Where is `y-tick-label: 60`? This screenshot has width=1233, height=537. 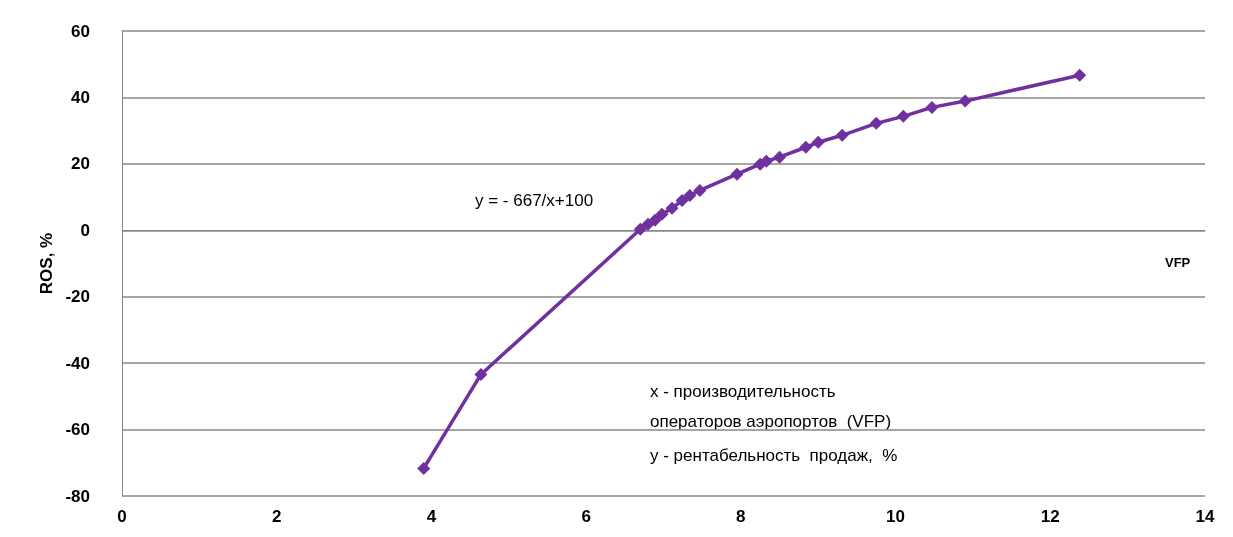 y-tick-label: 60 is located at coordinates (80, 31).